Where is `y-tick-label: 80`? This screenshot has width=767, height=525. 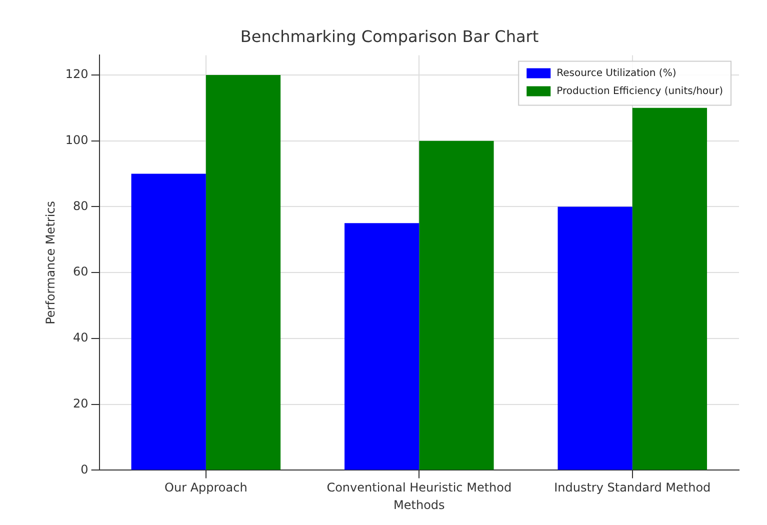 y-tick-label: 80 is located at coordinates (80, 205).